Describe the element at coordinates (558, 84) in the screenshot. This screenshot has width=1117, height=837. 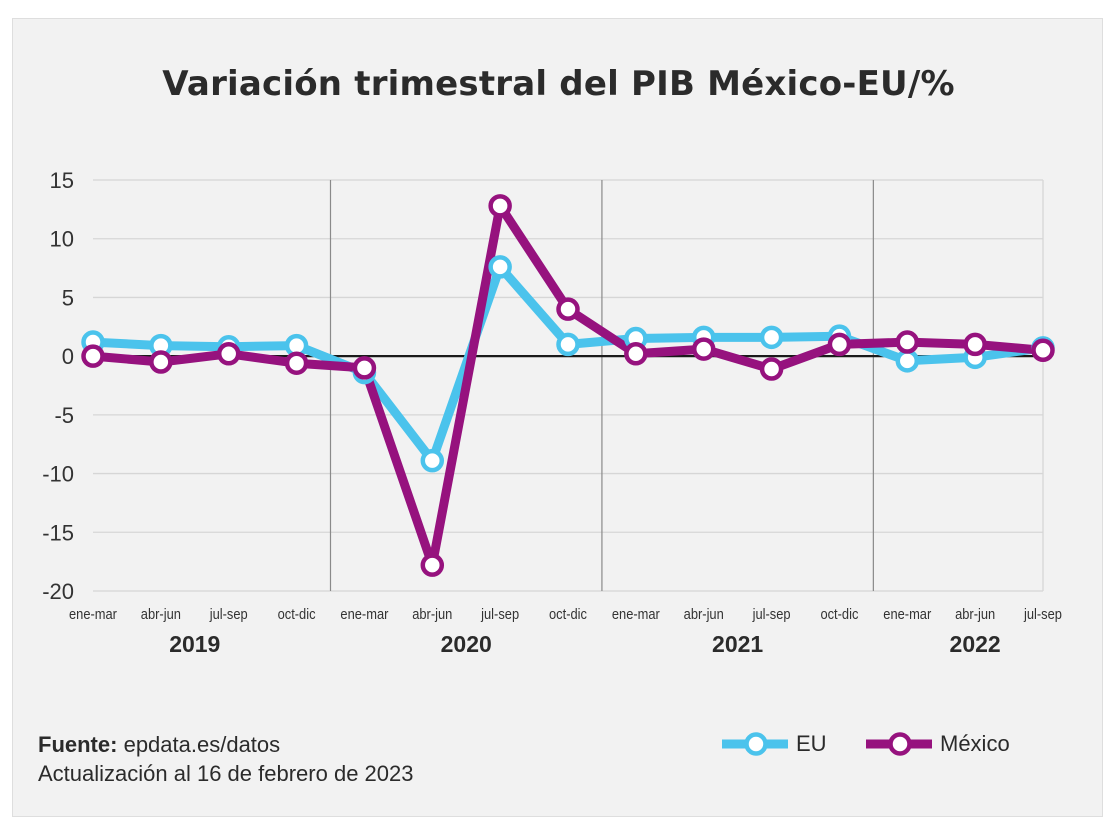
I see `chart-title: Variación trimestral del PIB México-EU/%` at that location.